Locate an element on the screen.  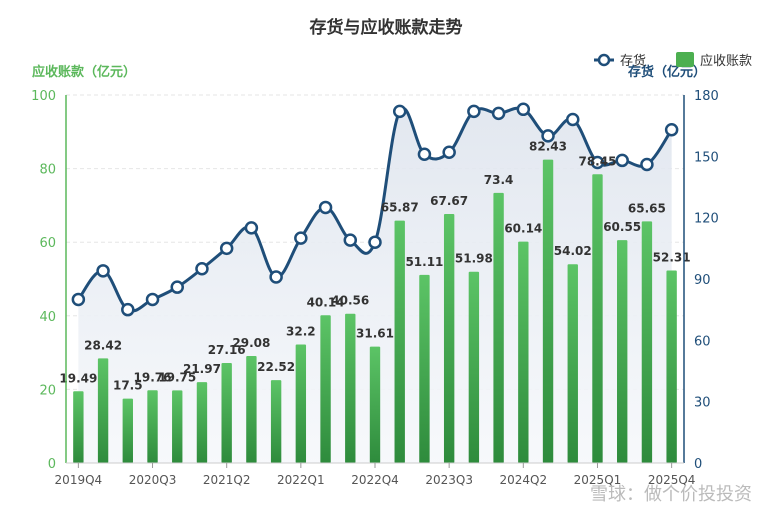
bar-value-label: 65.65 is located at coordinates (647, 208).